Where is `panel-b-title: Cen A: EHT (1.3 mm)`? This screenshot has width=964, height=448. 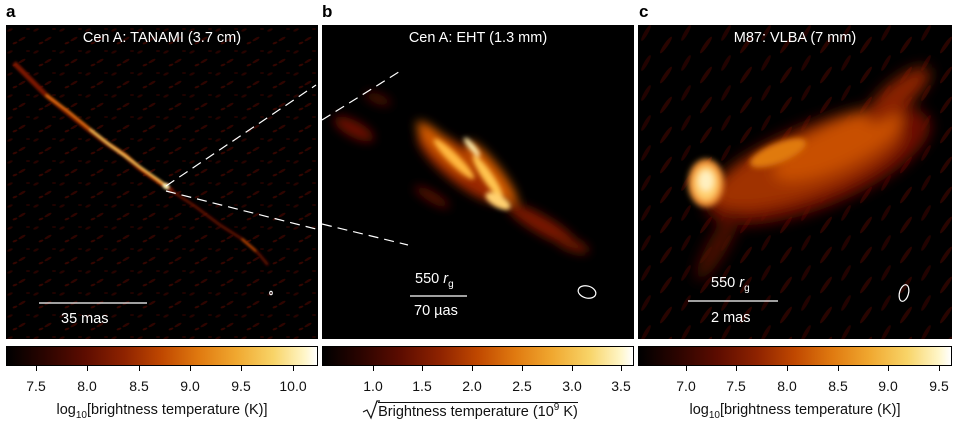 panel-b-title: Cen A: EHT (1.3 mm) is located at coordinates (478, 38).